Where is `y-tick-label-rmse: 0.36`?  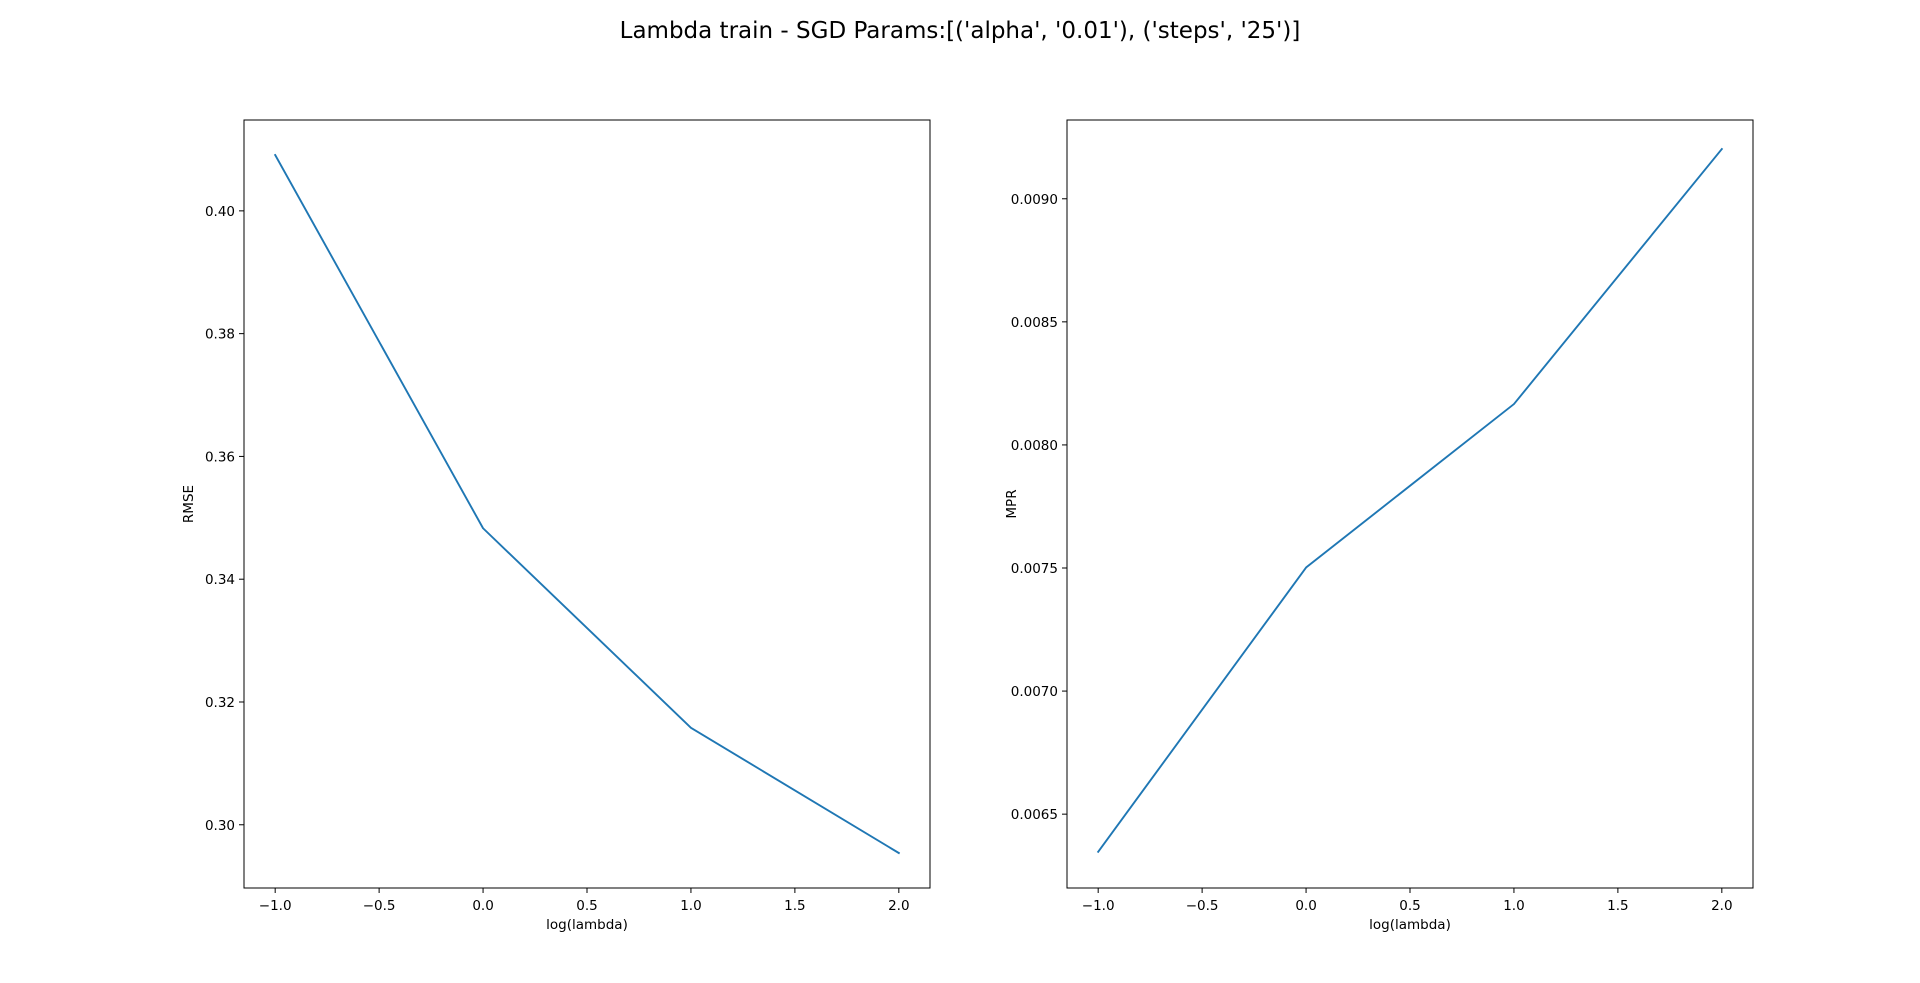
y-tick-label-rmse: 0.36 is located at coordinates (220, 457).